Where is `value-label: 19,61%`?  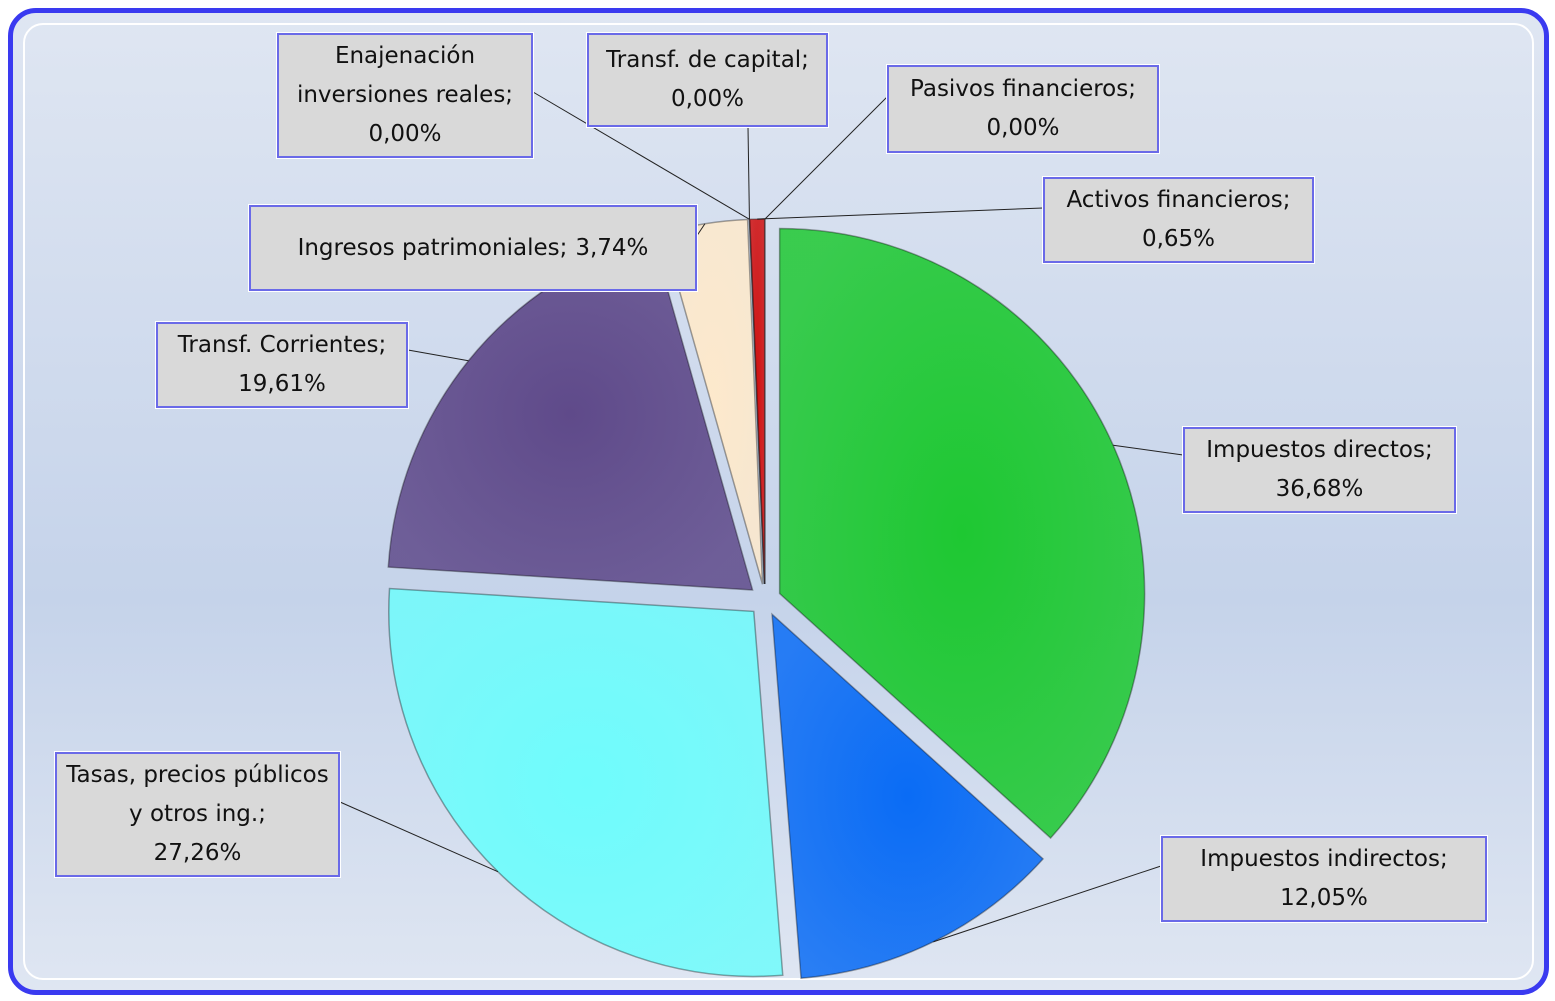 value-label: 19,61% is located at coordinates (282, 384).